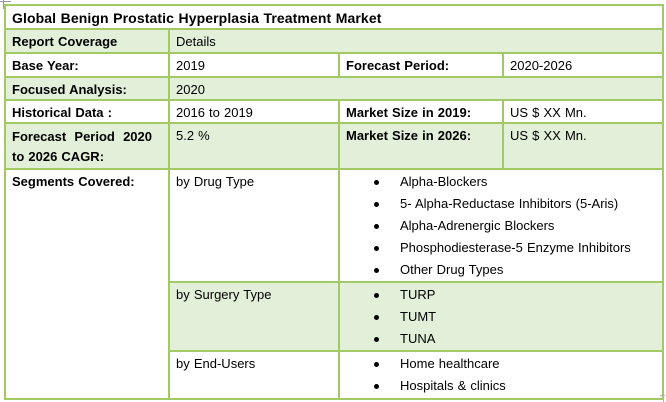 The width and height of the screenshot is (666, 402). I want to click on segment-group-surgery-type: by Surgery Type, so click(254, 316).